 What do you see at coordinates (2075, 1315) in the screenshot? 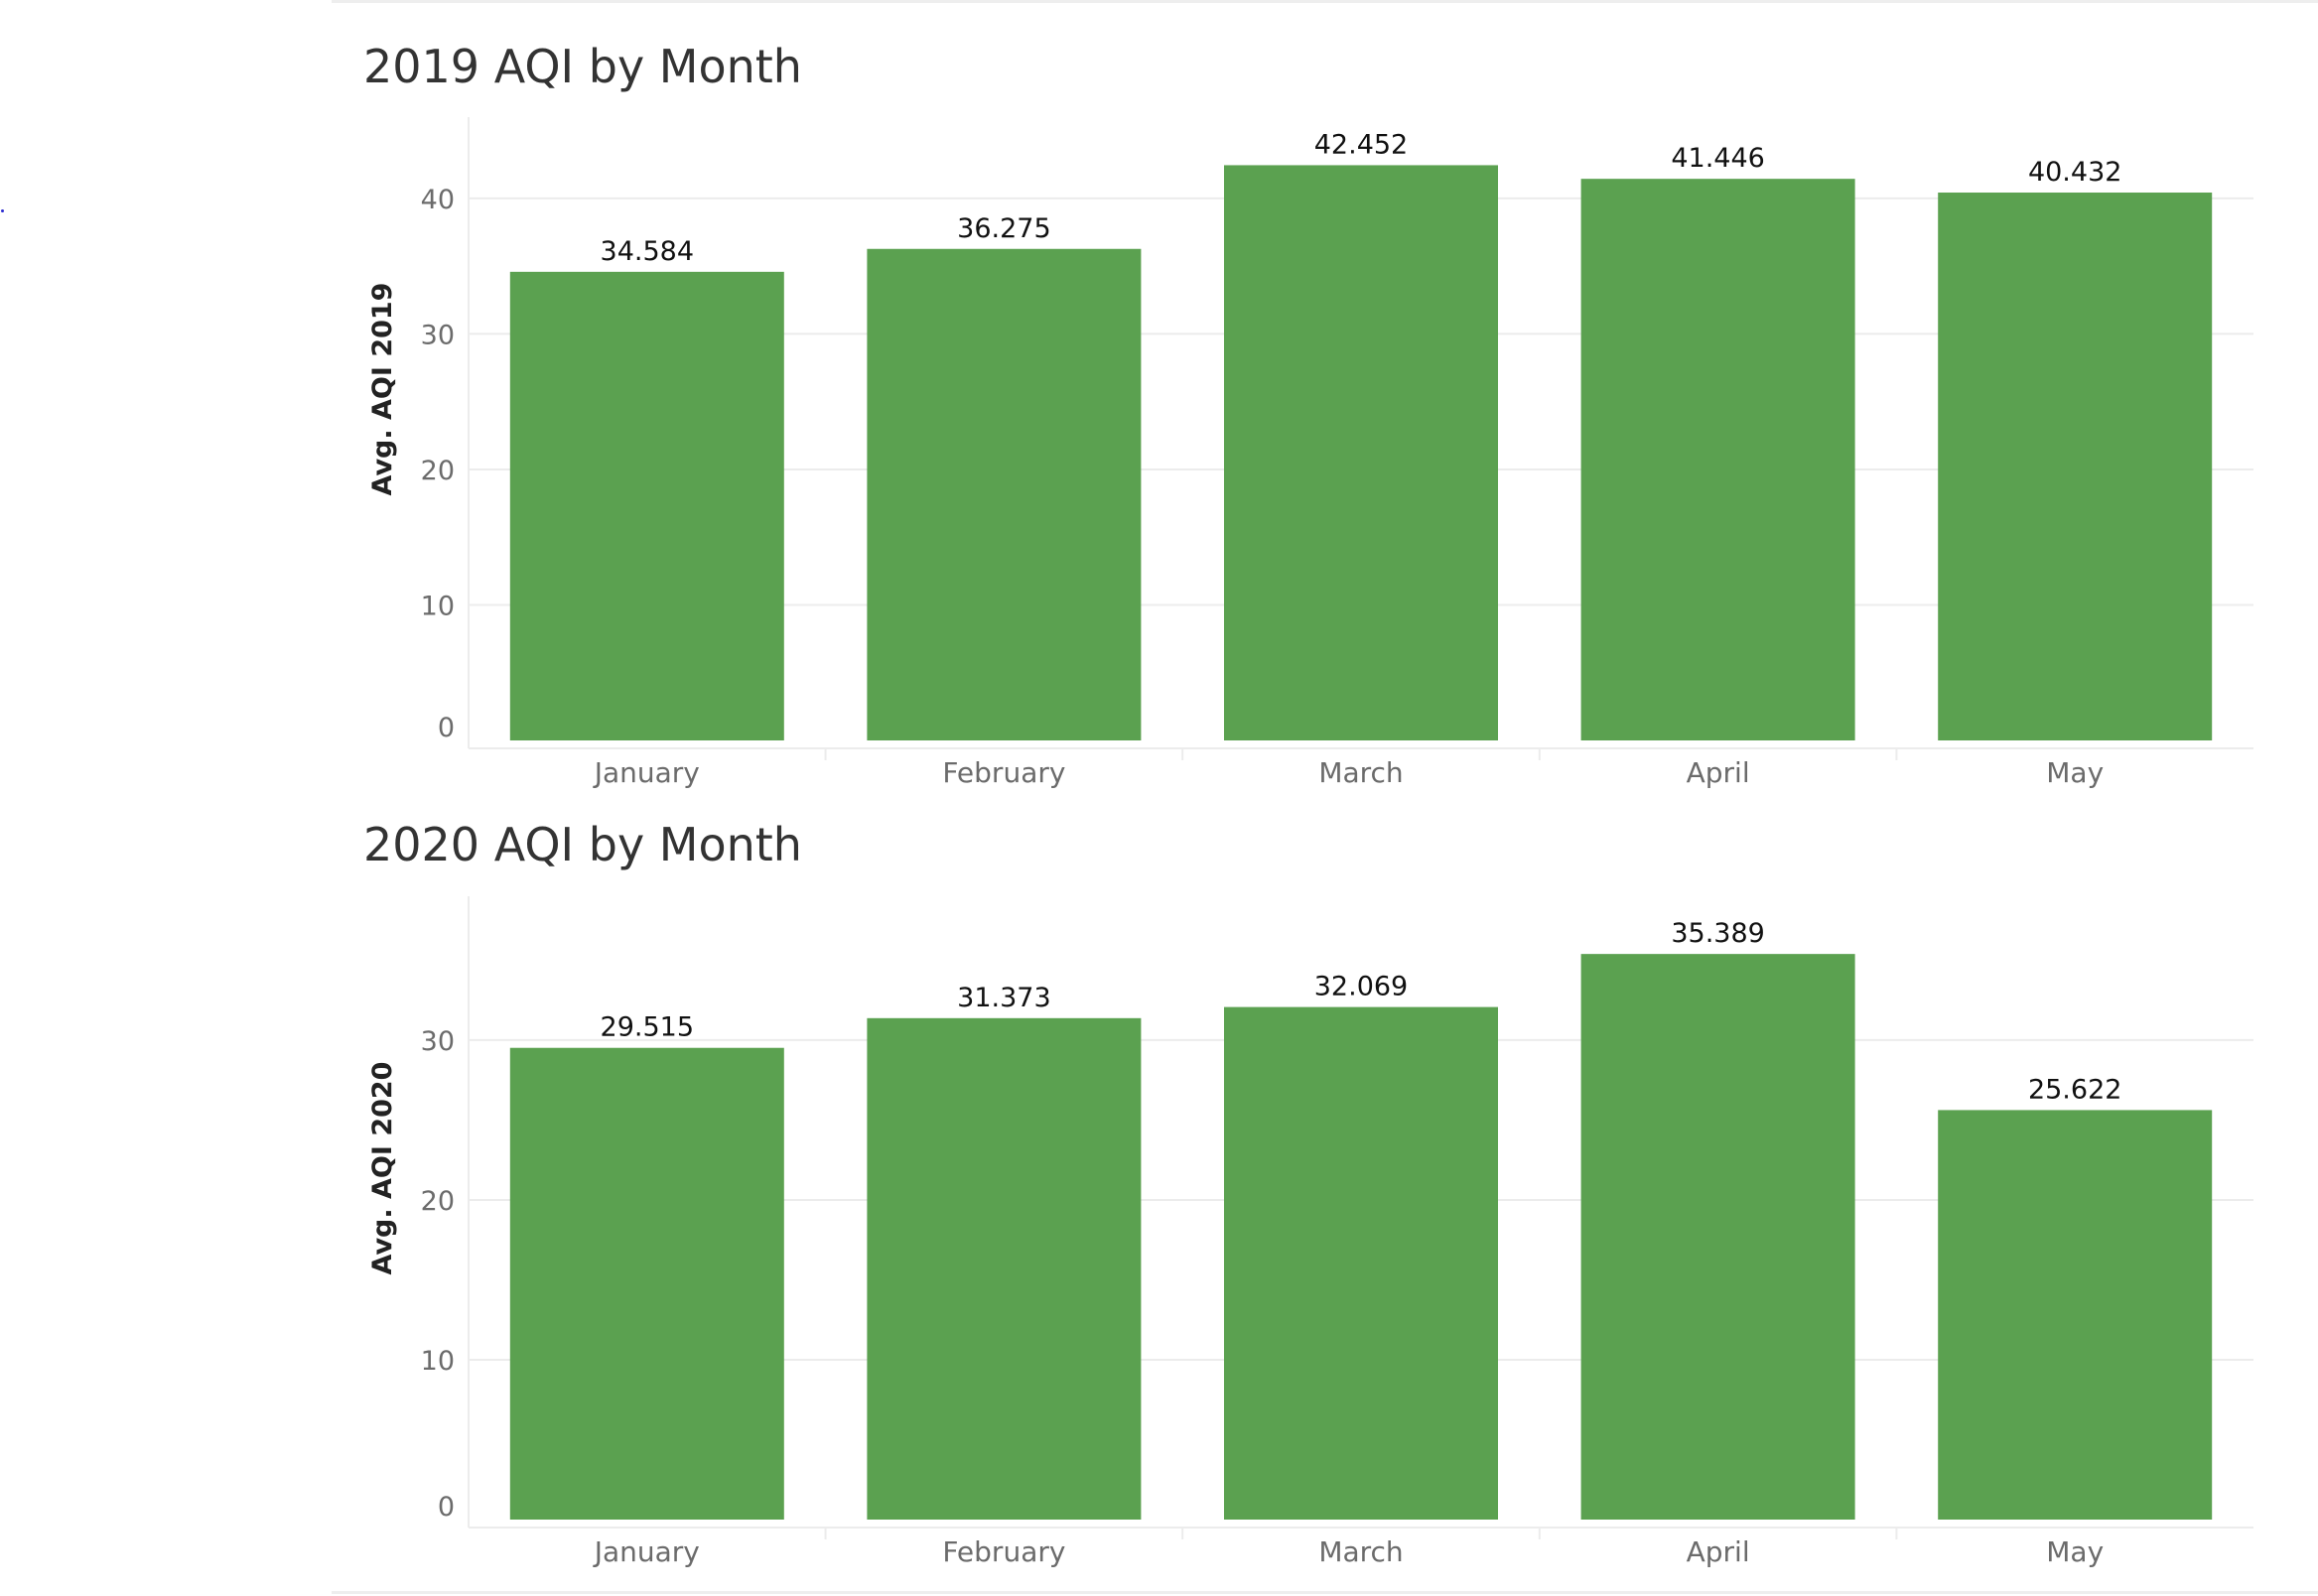
I see `bar-2020-may` at bounding box center [2075, 1315].